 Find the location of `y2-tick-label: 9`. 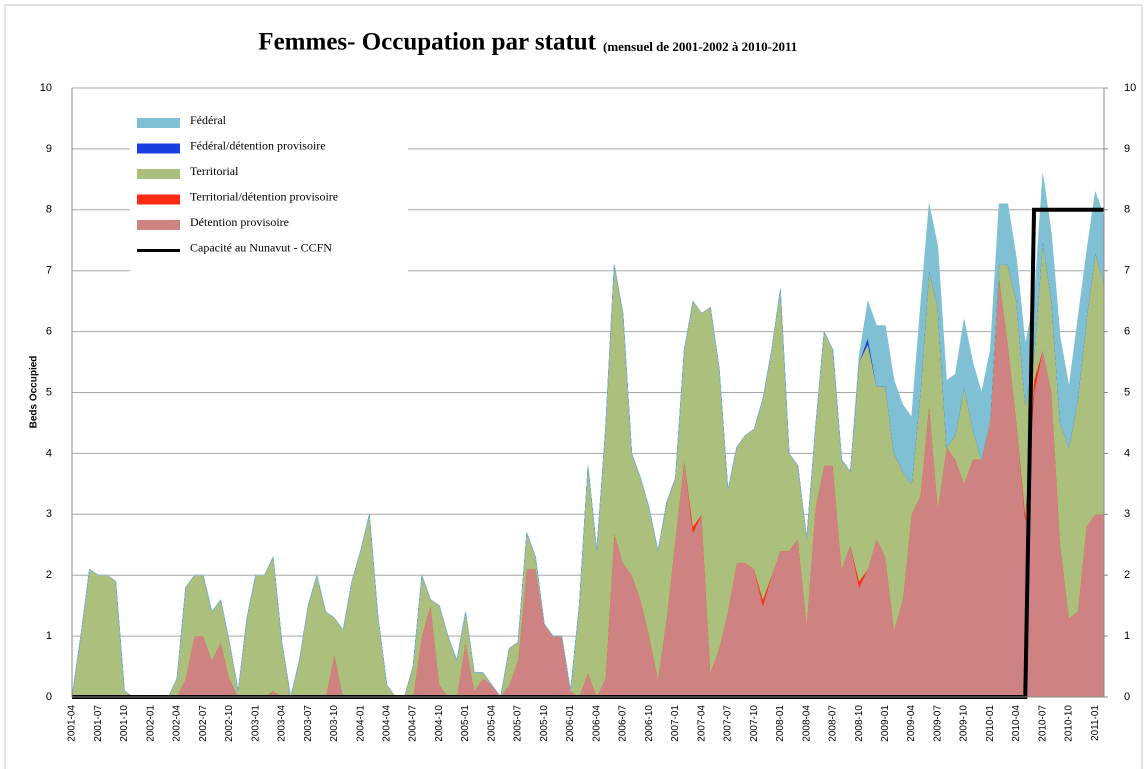

y2-tick-label: 9 is located at coordinates (1127, 149).